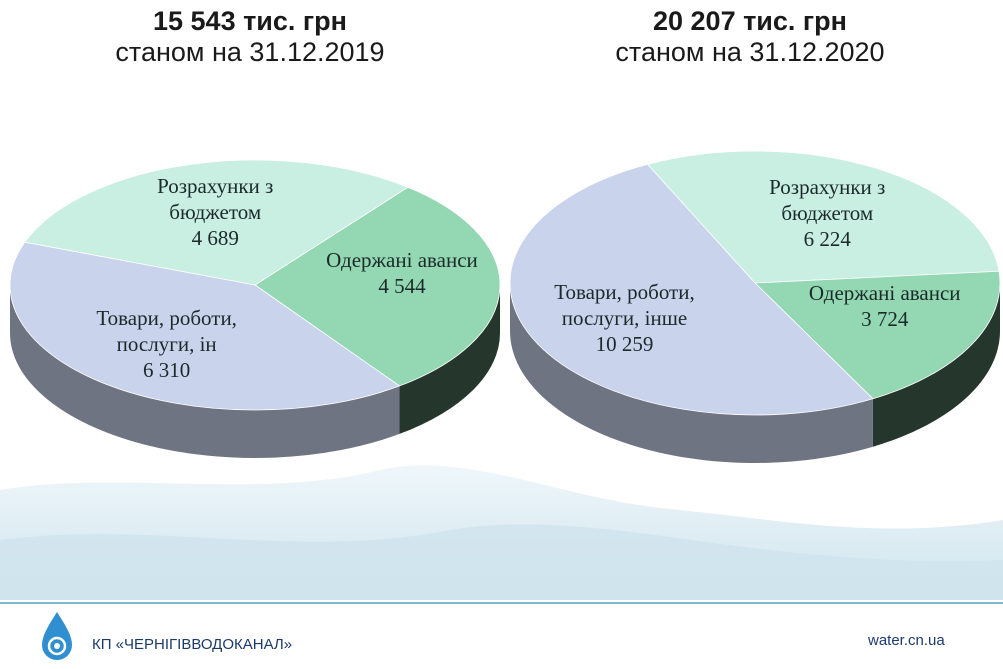 This screenshot has height=669, width=1003. What do you see at coordinates (750, 52) in the screenshot?
I see `chart-subtitle: станом на 31.12.2020` at bounding box center [750, 52].